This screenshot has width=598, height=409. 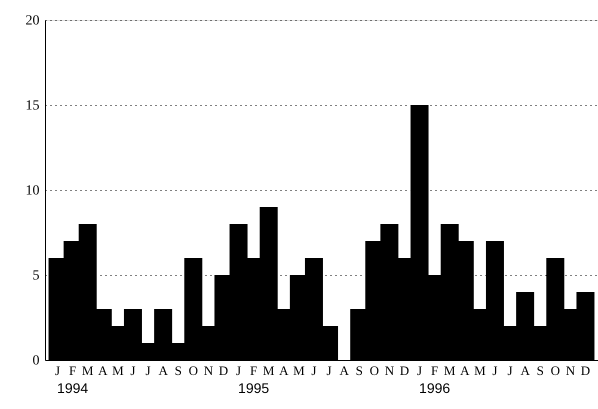 What do you see at coordinates (36, 276) in the screenshot?
I see `y-tick-label: 5` at bounding box center [36, 276].